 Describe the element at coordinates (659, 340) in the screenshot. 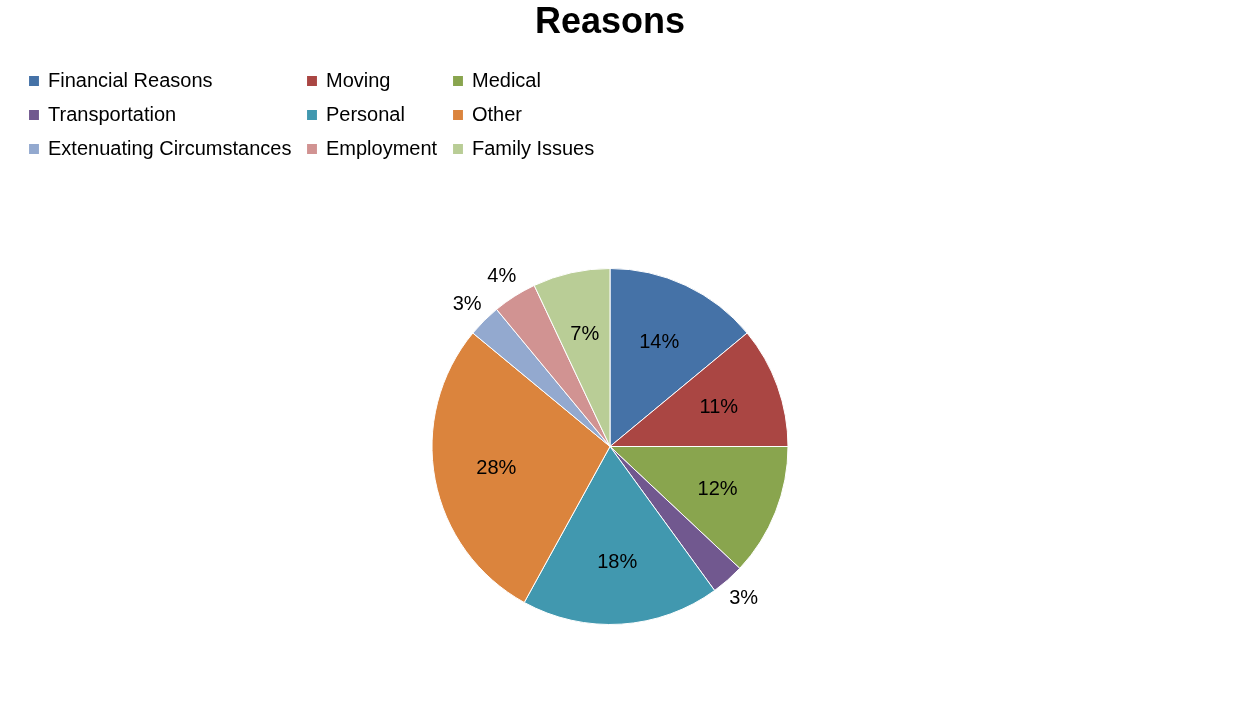

I see `data-label: 14%` at that location.